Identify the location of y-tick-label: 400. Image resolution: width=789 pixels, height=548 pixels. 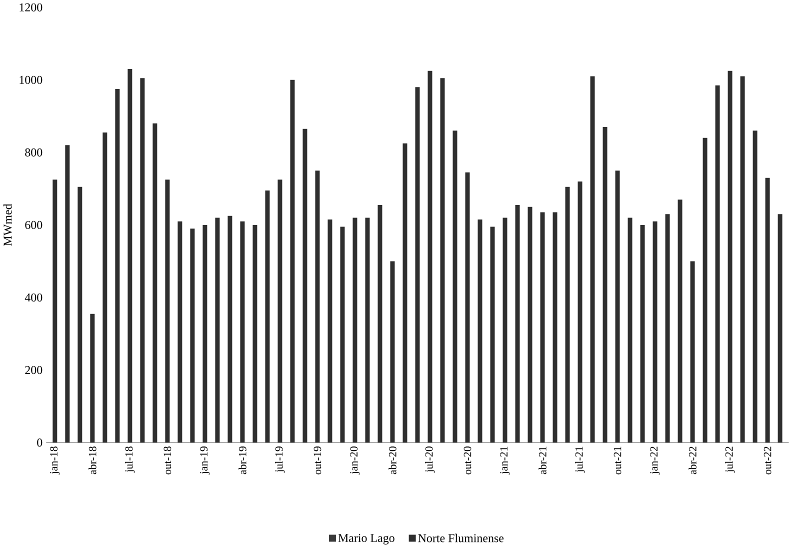
(33, 298).